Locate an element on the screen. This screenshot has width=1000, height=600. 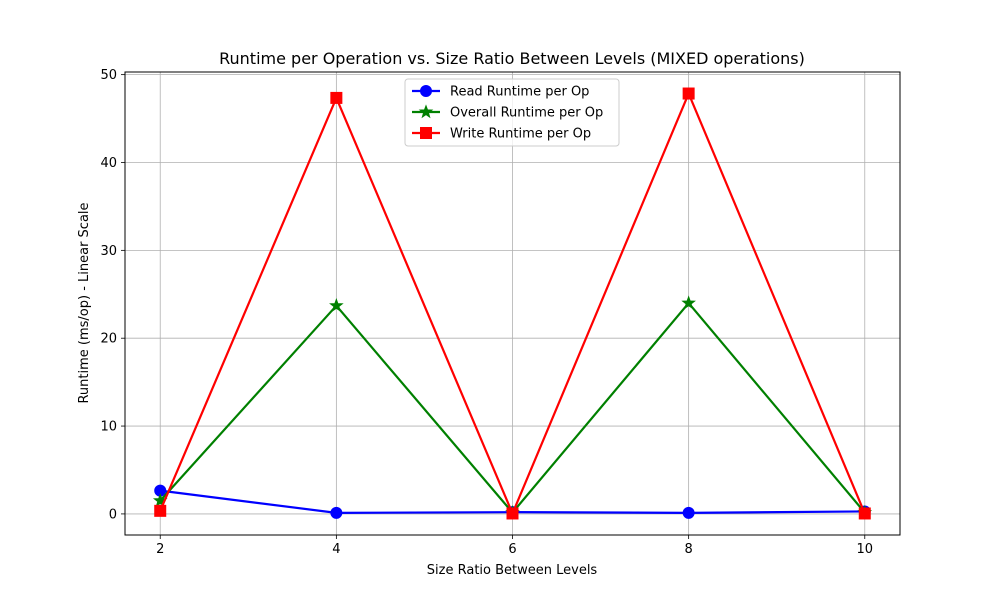
legend-entry: Overall Runtime per Op is located at coordinates (507, 112).